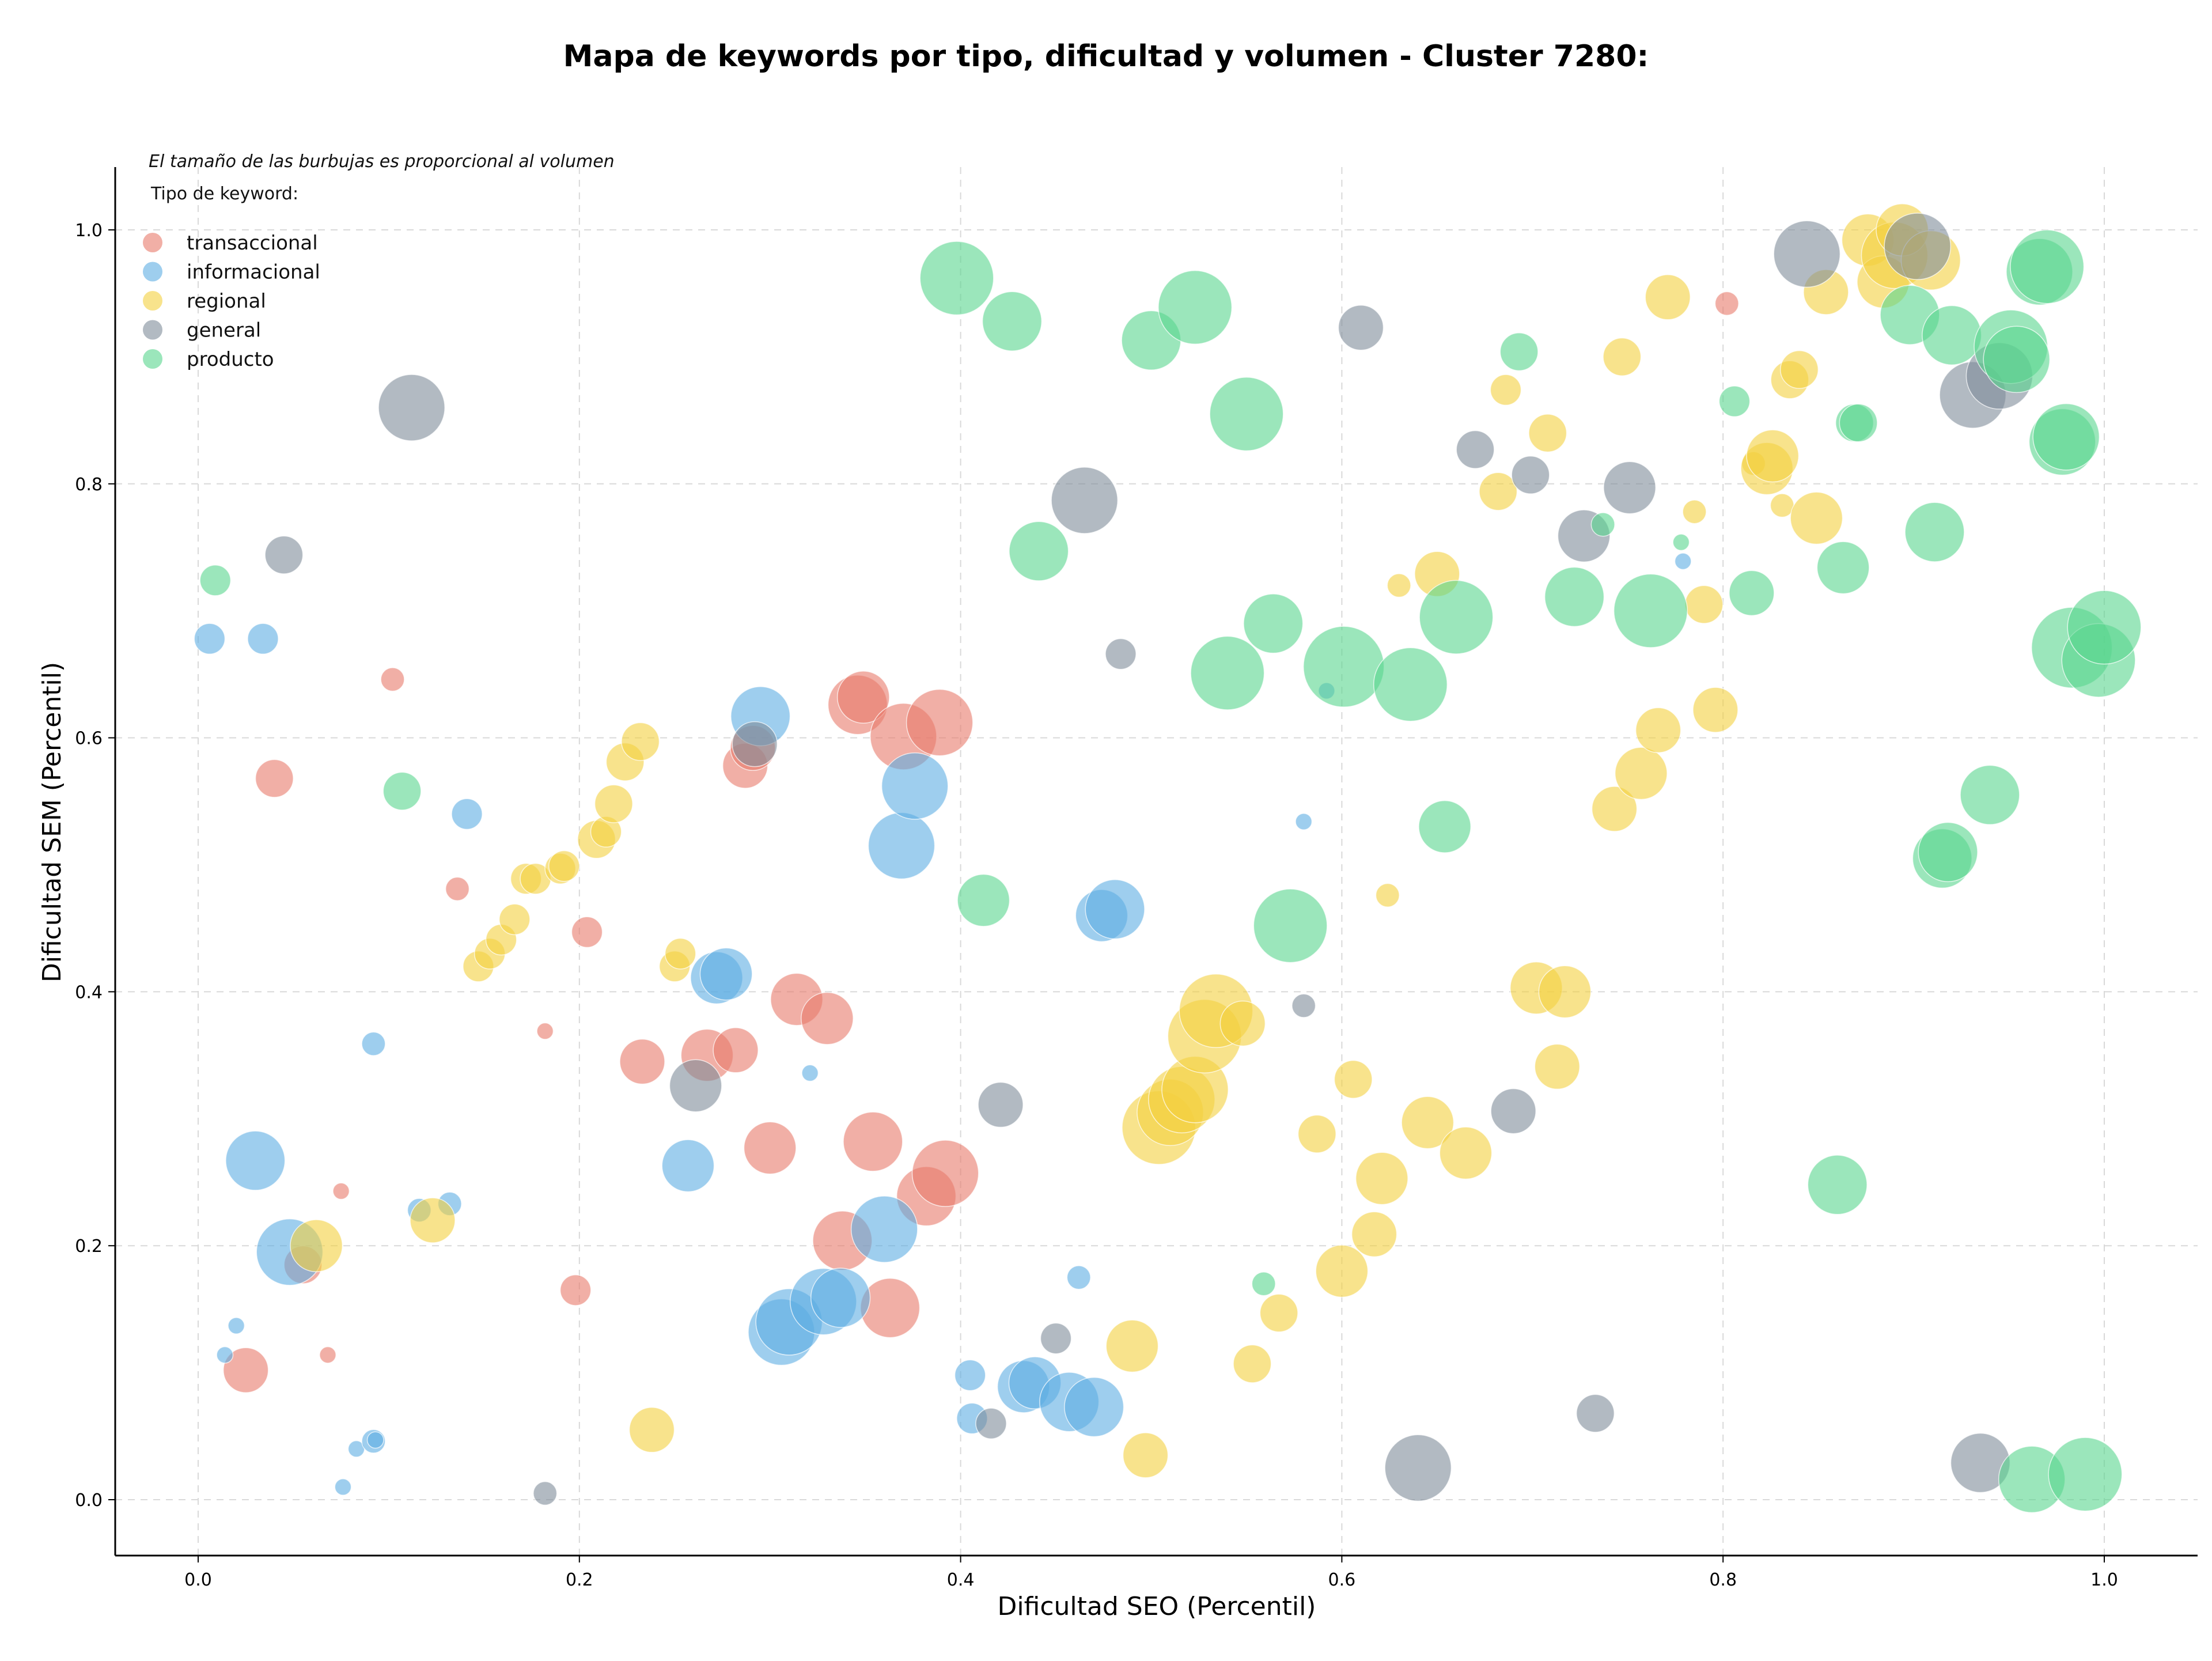 Image resolution: width=2212 pixels, height=1661 pixels. What do you see at coordinates (89, 739) in the screenshot?
I see `y-tick-label: 0.6` at bounding box center [89, 739].